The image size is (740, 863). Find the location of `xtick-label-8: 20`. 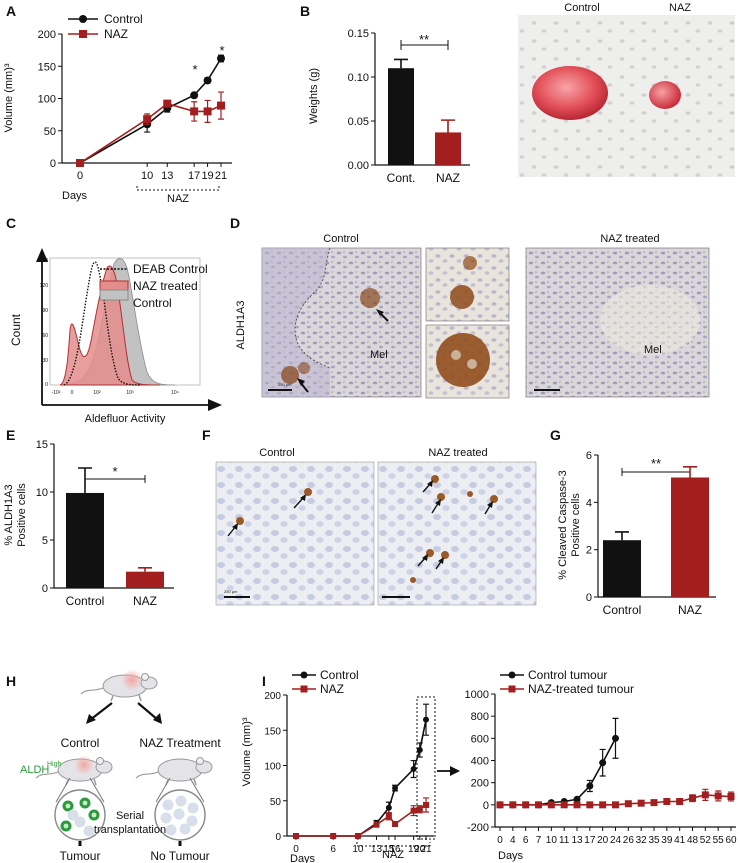

xtick-label-8: 20 is located at coordinates (603, 840).